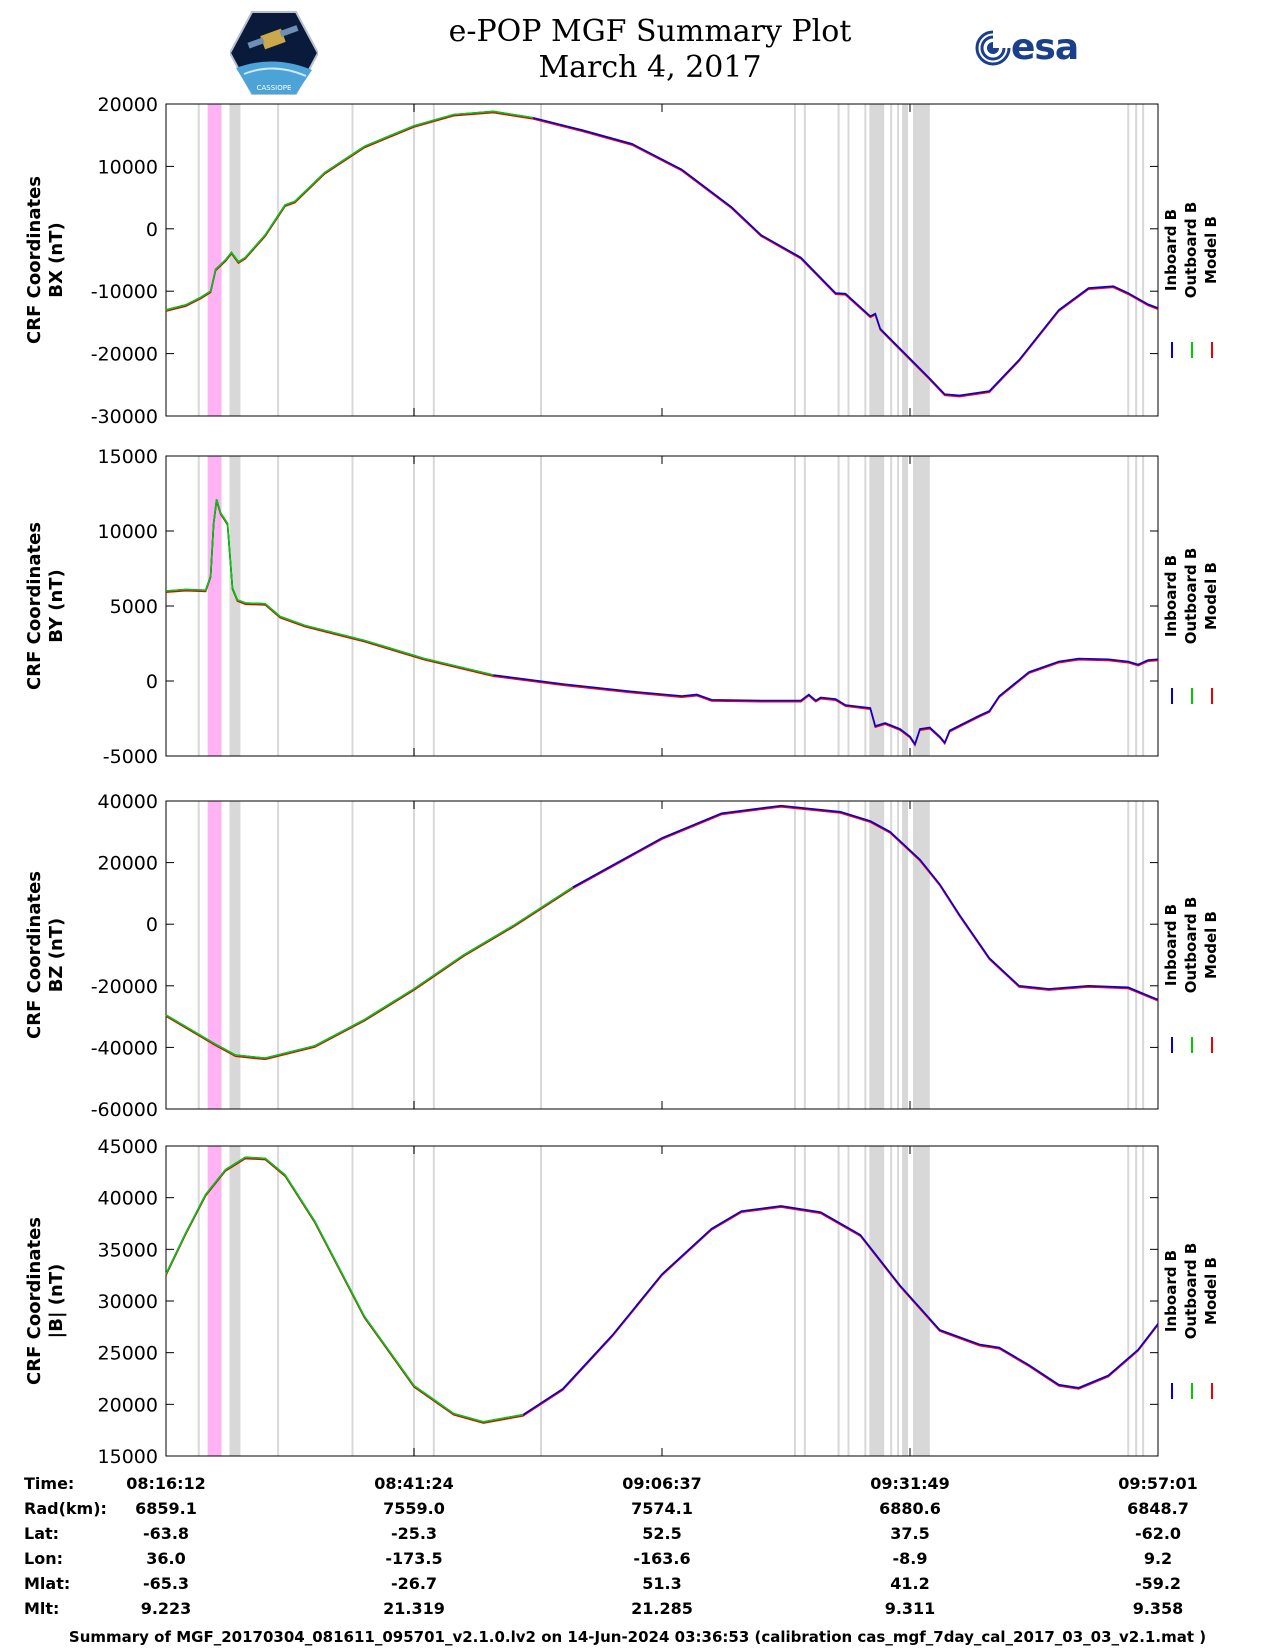  I want to click on y-axis-label-line2: BZ (nT), so click(56, 955).